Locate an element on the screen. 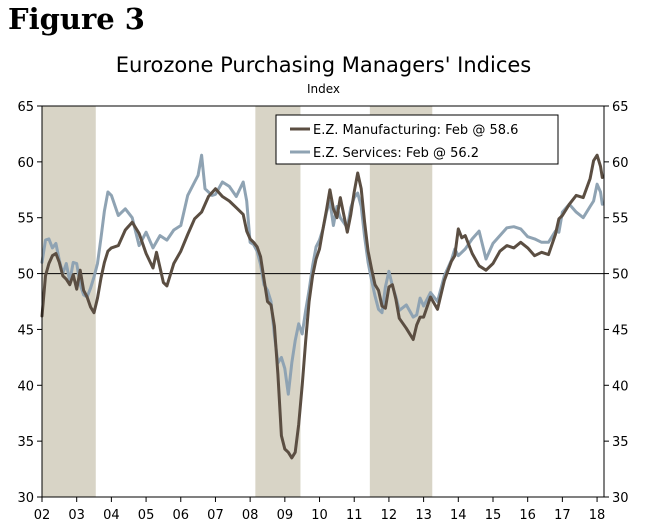  x-tick-label: 09 is located at coordinates (285, 515).